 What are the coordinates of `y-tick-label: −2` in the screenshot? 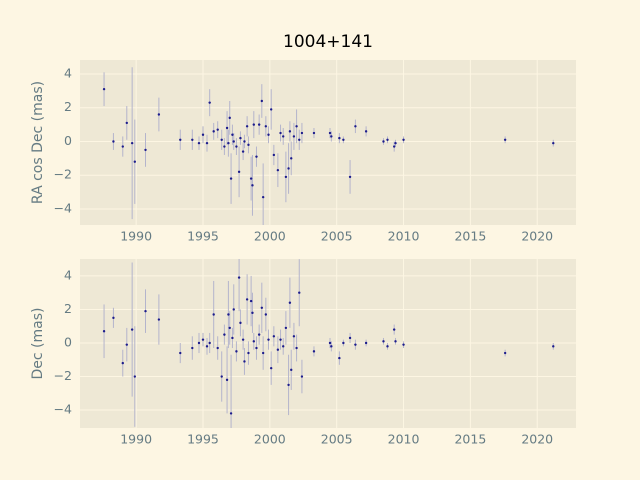 It's located at (63, 174).